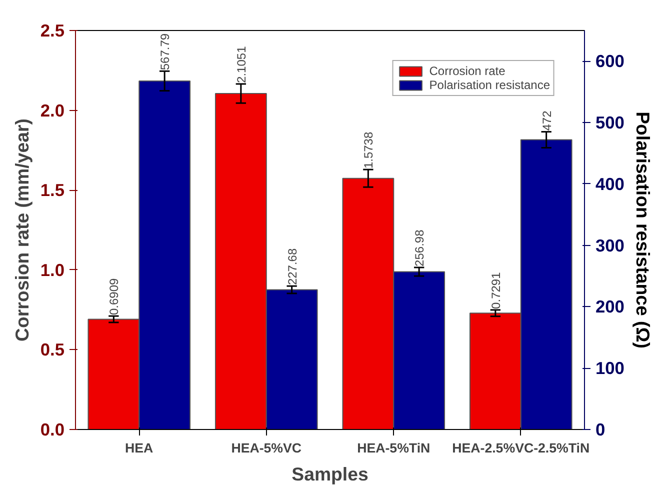 The height and width of the screenshot is (487, 664). What do you see at coordinates (52, 30) in the screenshot?
I see `y-tick-label: 2.5` at bounding box center [52, 30].